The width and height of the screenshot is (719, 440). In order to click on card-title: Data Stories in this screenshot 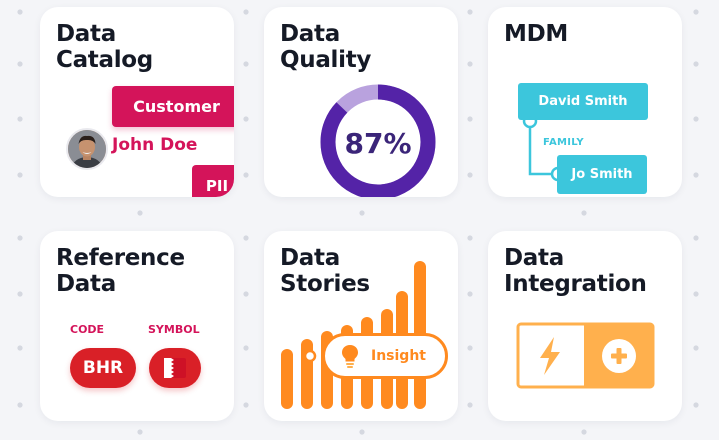, I will do `click(325, 271)`.